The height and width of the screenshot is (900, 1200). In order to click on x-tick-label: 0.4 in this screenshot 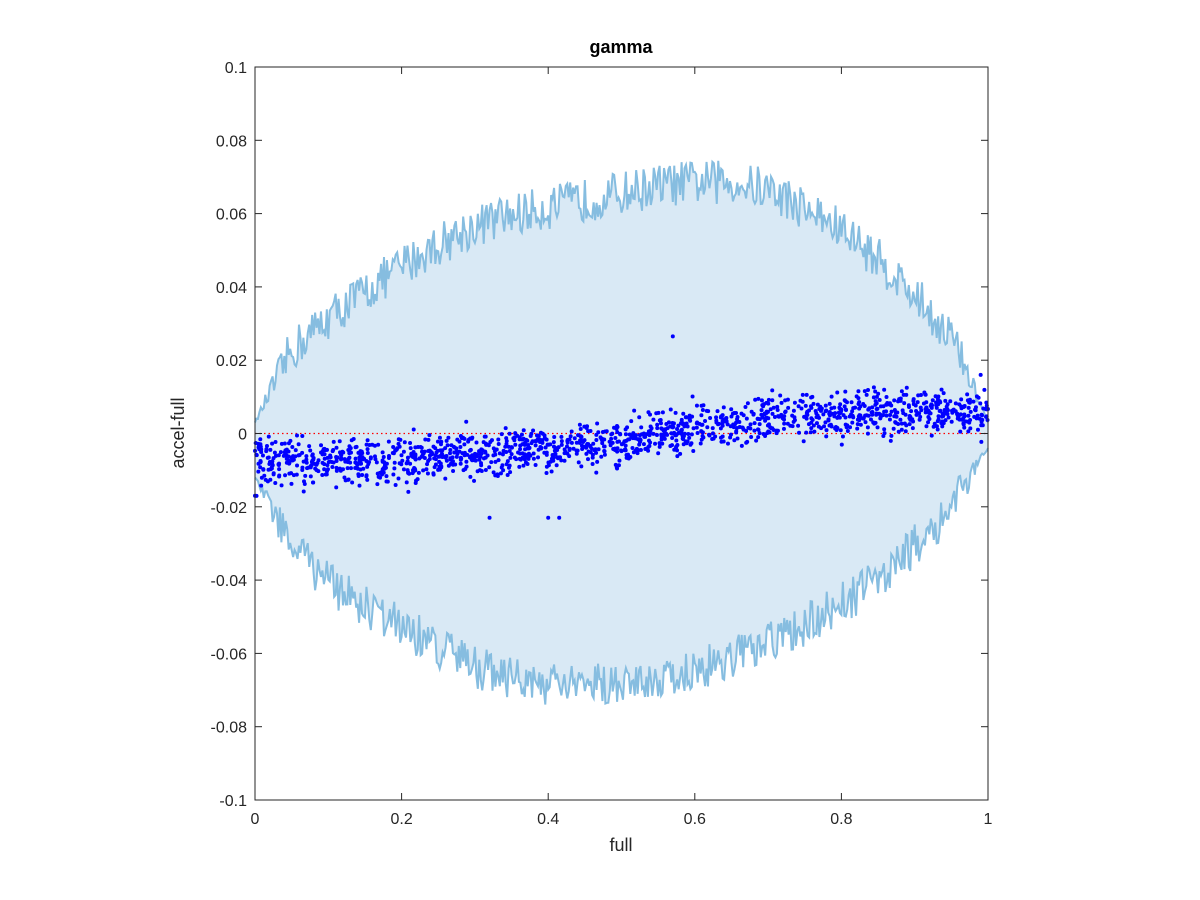, I will do `click(548, 819)`.